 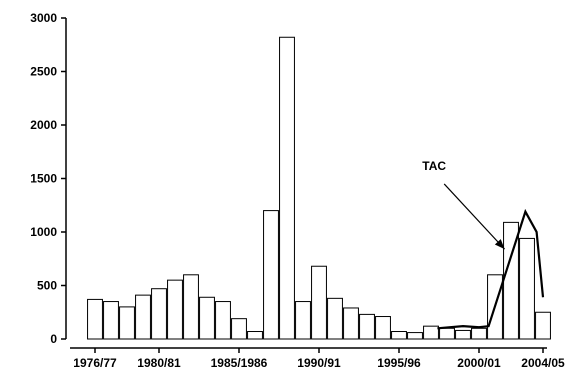 I want to click on annotation-arrow-shaft, so click(x=474, y=216).